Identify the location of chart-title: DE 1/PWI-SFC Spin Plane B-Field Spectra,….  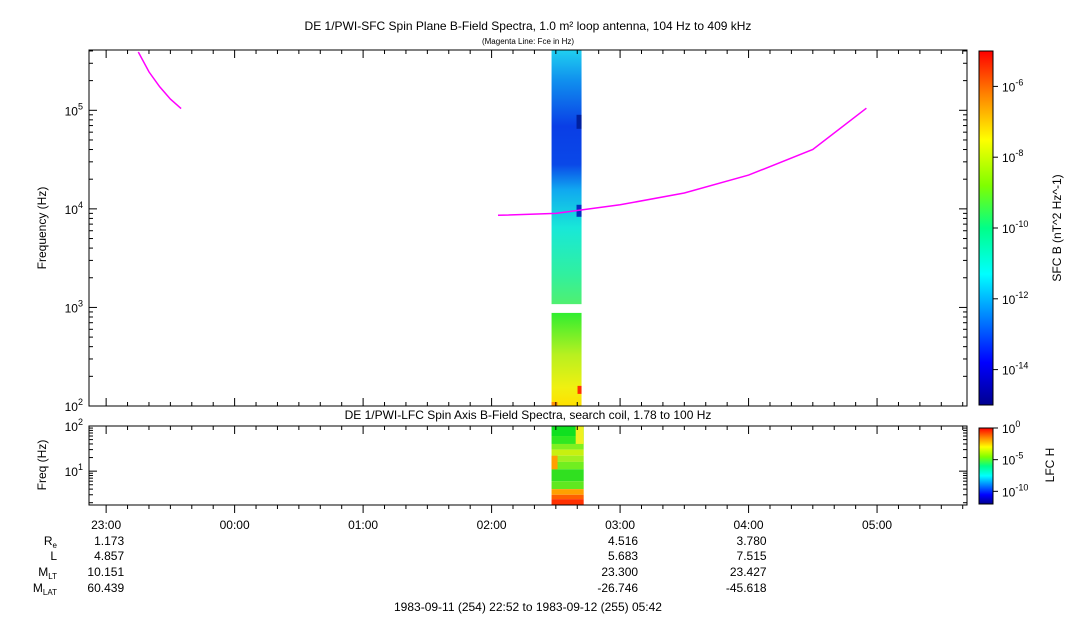
(528, 26).